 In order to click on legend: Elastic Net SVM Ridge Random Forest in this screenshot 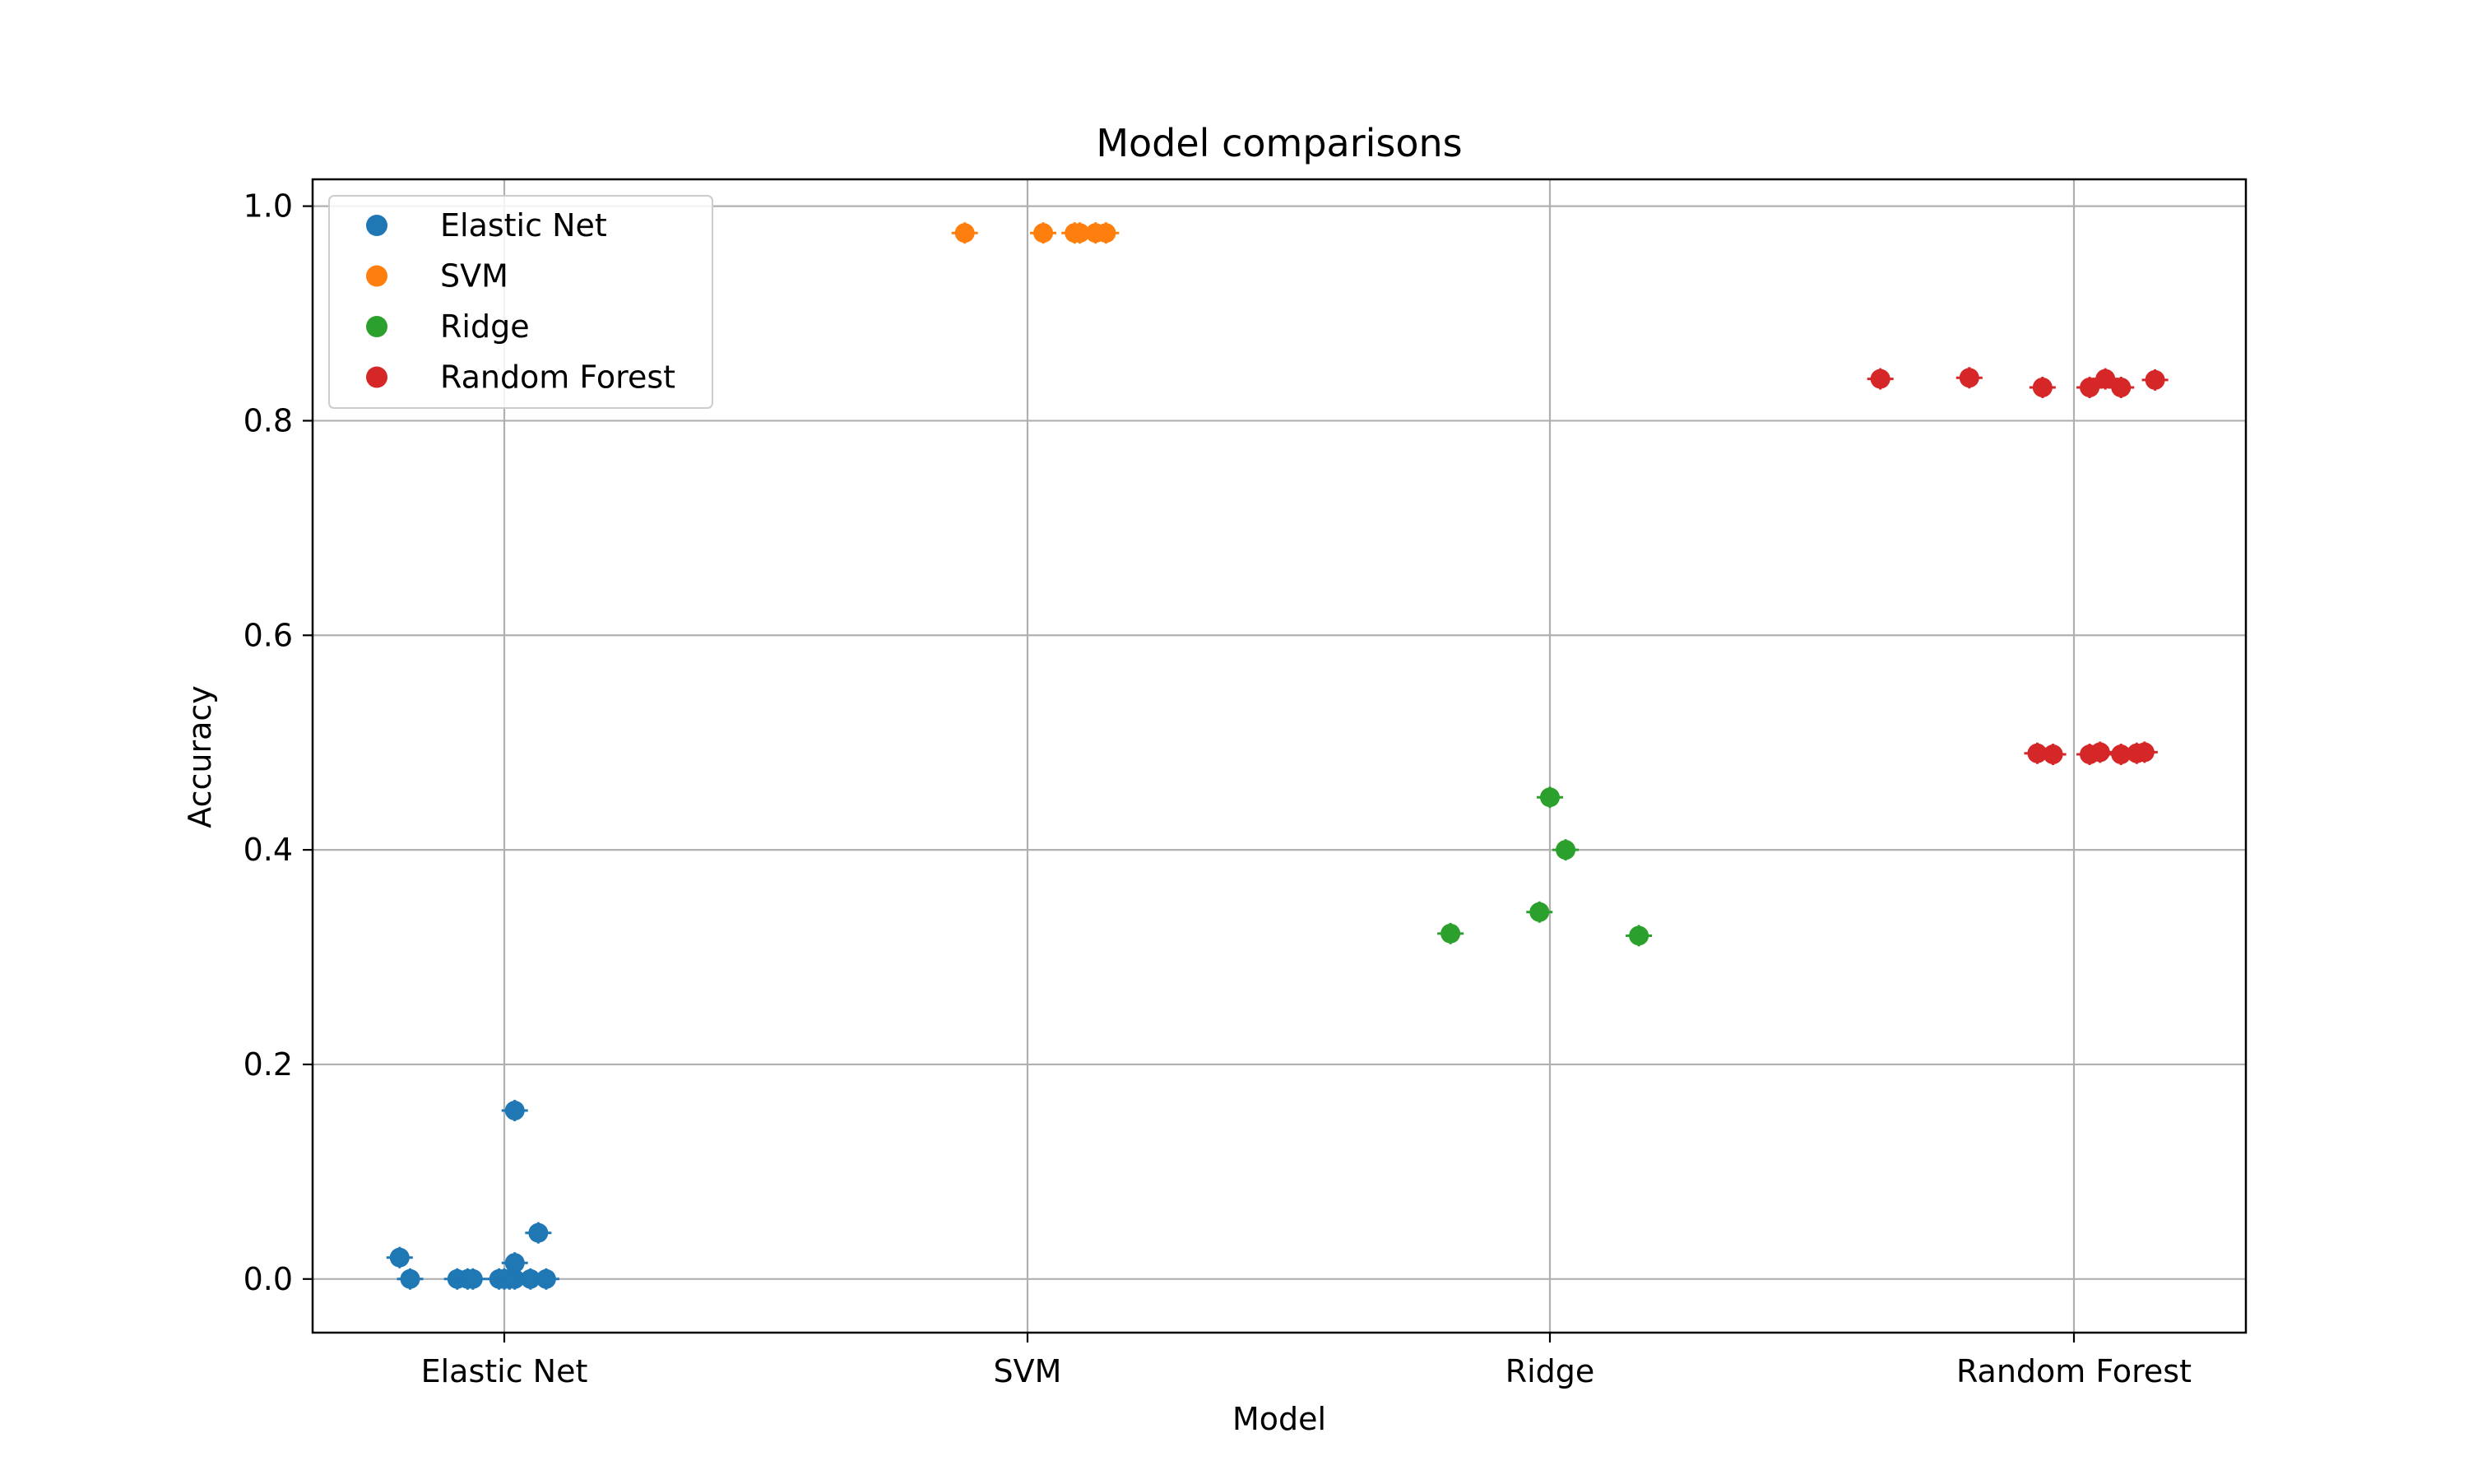, I will do `click(520, 302)`.